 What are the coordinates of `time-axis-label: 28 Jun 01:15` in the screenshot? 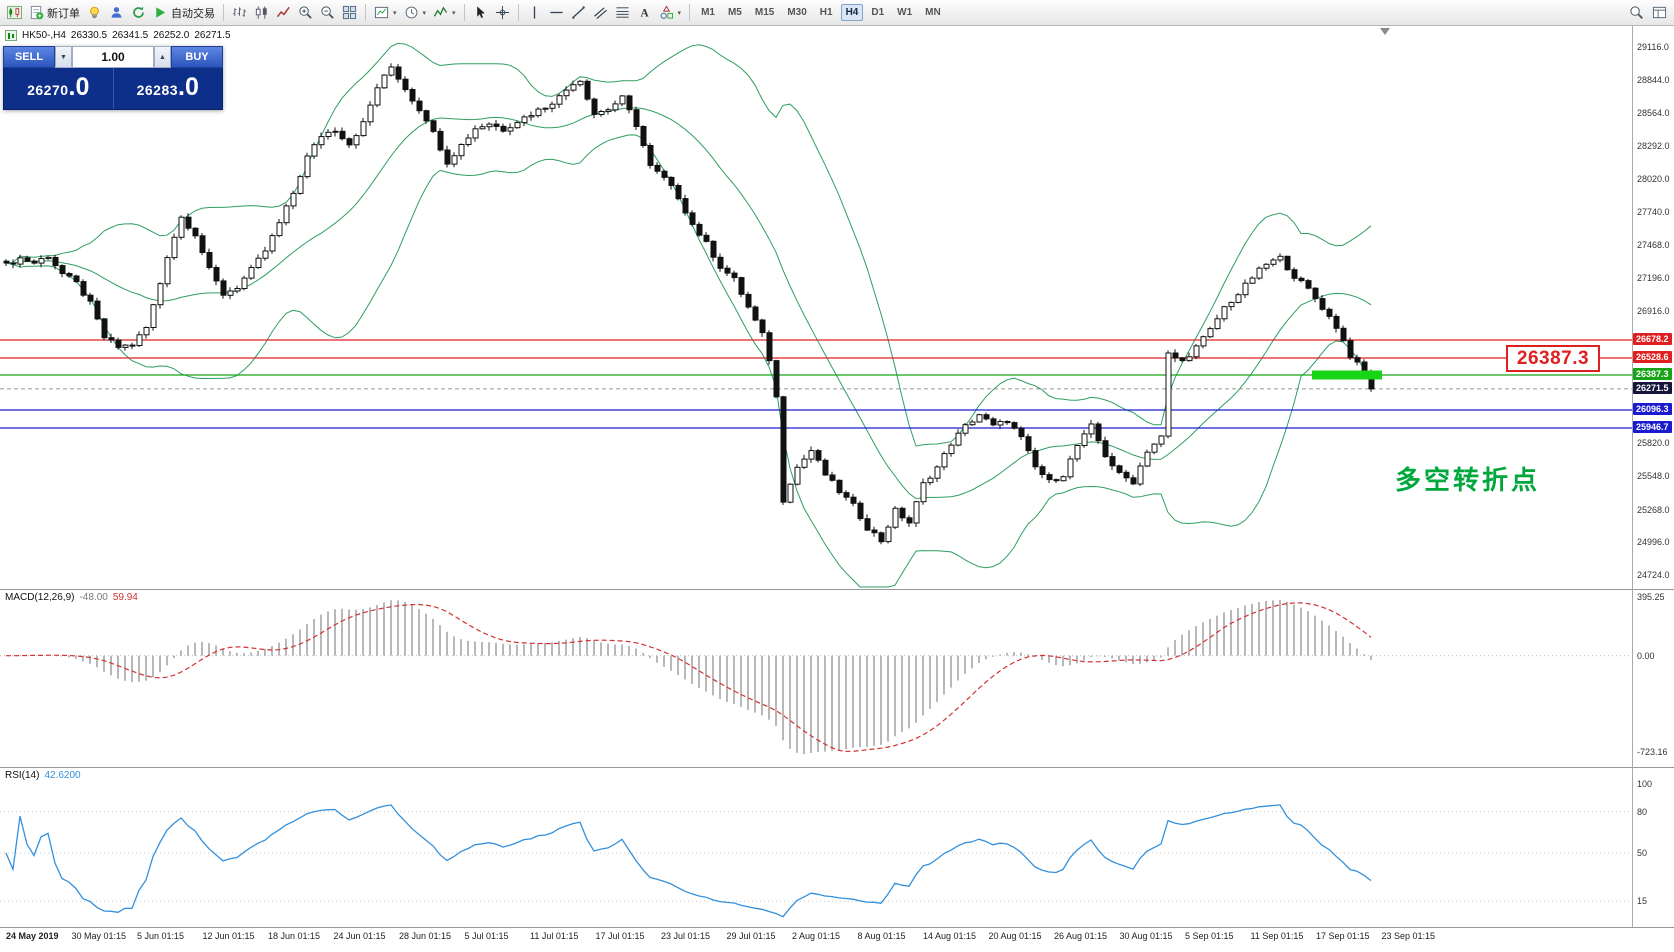 It's located at (425, 936).